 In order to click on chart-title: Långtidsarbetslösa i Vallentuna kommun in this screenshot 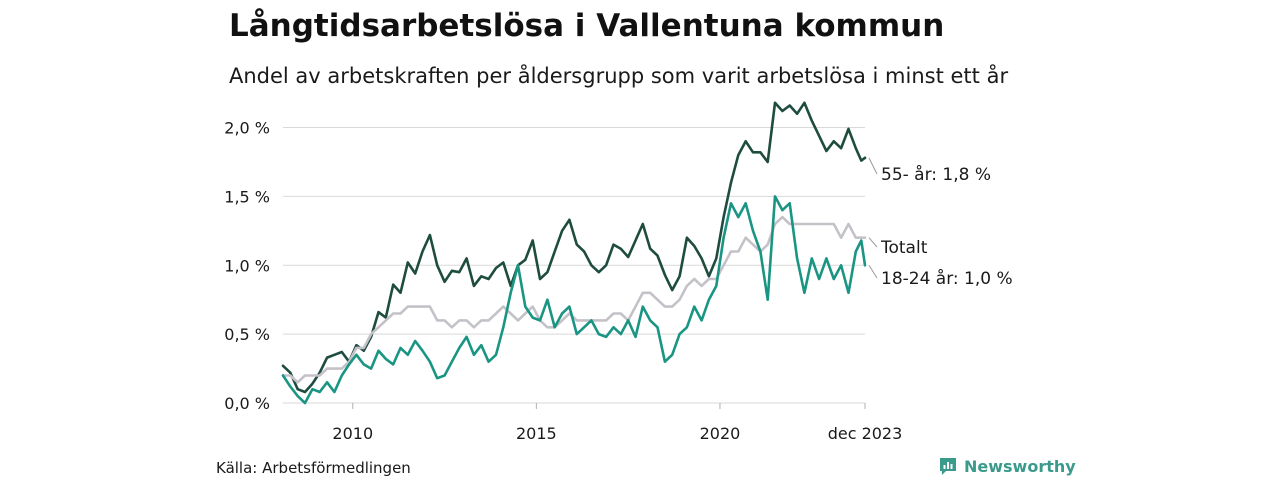, I will do `click(587, 26)`.